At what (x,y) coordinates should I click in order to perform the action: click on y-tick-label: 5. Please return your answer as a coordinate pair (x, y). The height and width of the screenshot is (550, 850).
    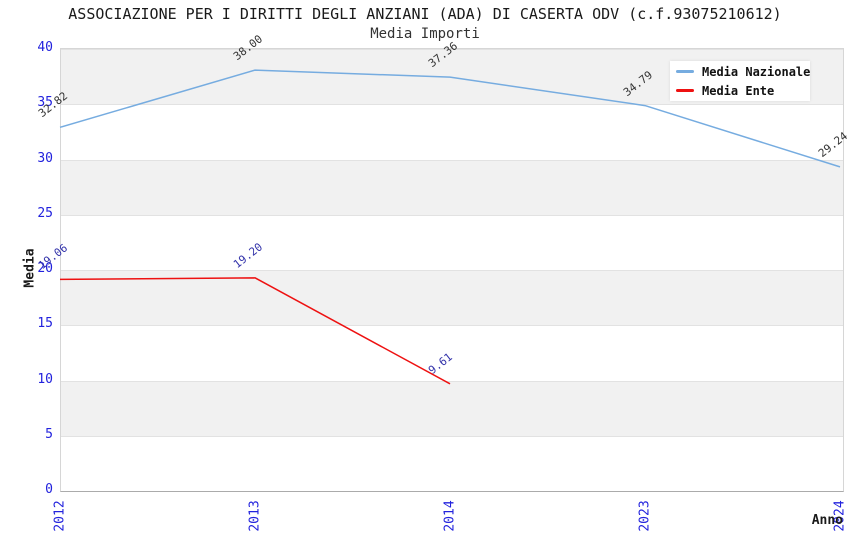
    Looking at the image, I should click on (49, 434).